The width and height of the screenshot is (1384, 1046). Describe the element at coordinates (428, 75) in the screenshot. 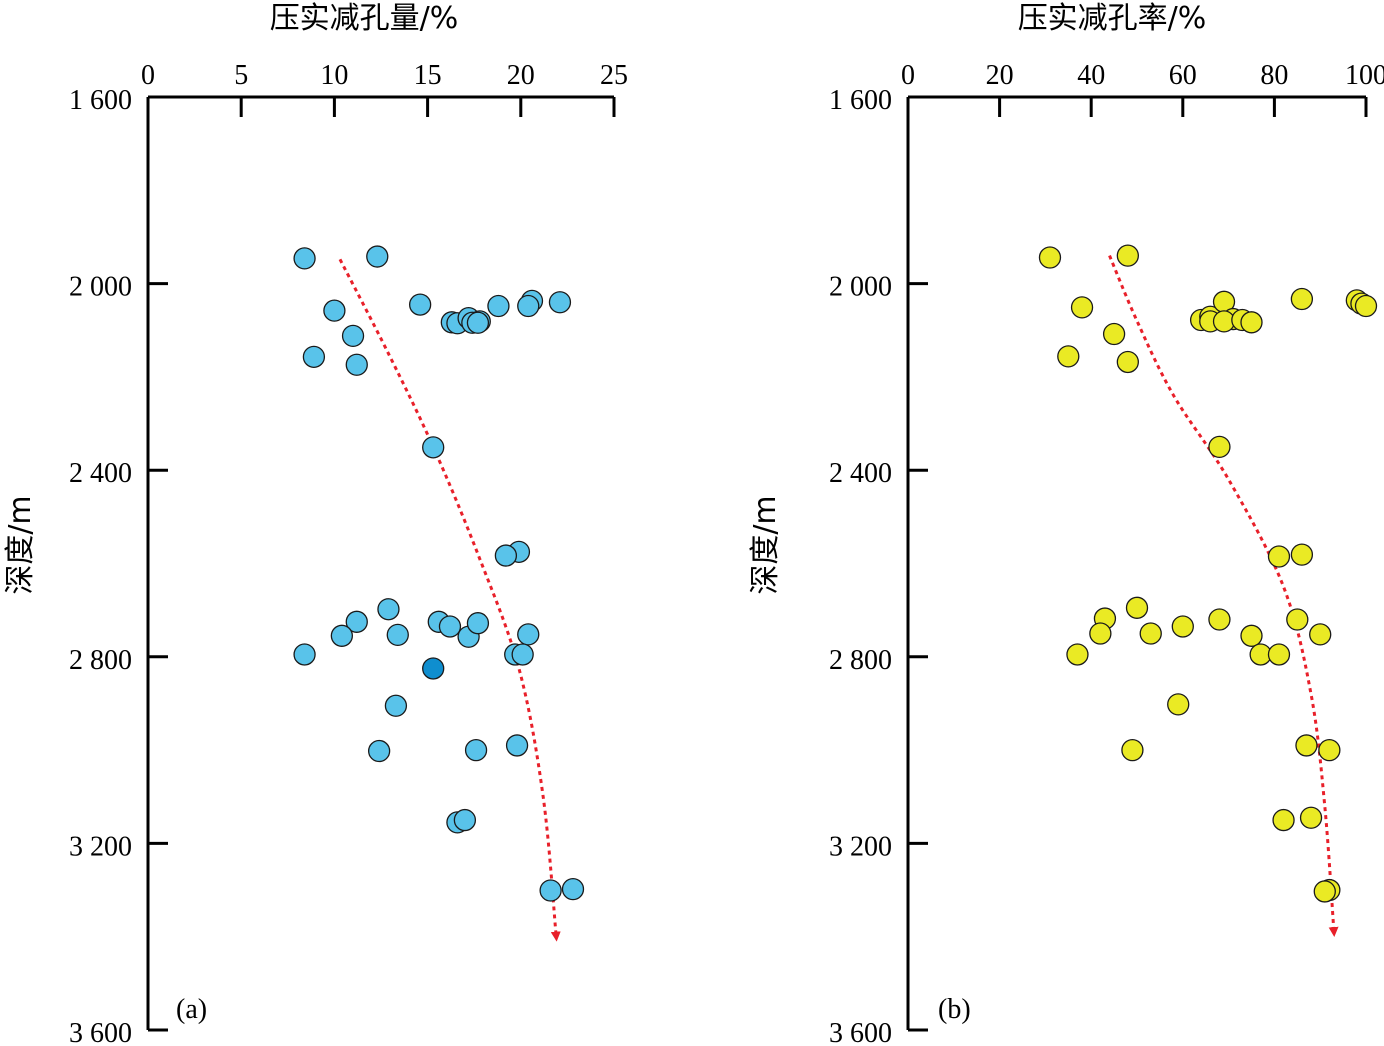

I see `x-tick-label: 15` at that location.